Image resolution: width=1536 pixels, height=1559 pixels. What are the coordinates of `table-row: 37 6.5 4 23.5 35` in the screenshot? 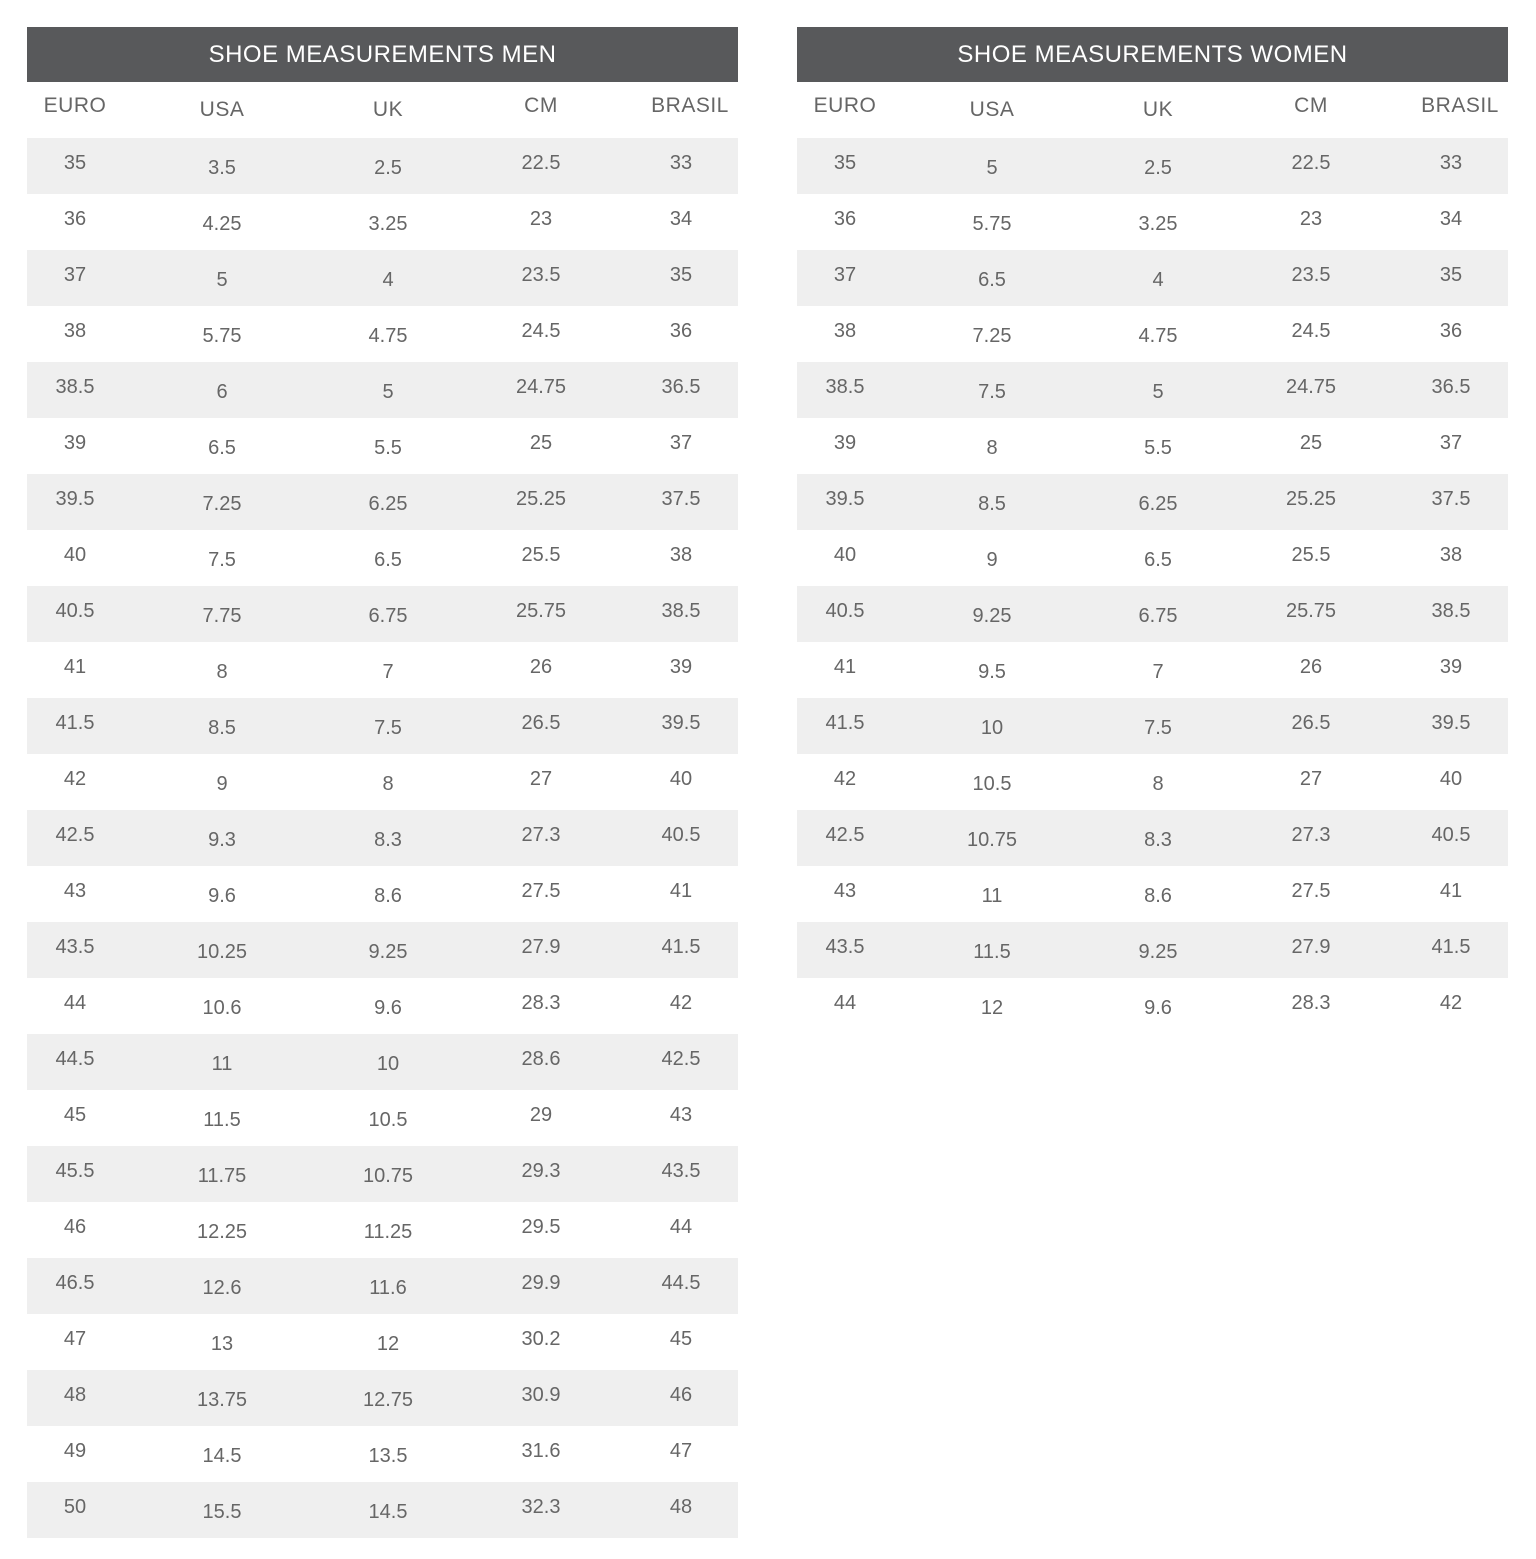 It's located at (1152, 278).